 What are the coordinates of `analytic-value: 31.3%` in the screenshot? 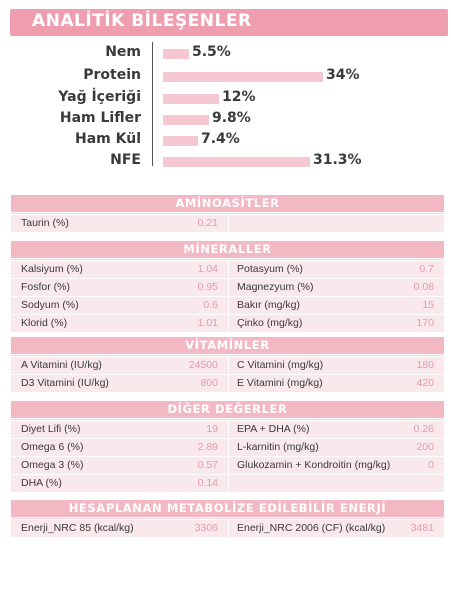 It's located at (337, 160).